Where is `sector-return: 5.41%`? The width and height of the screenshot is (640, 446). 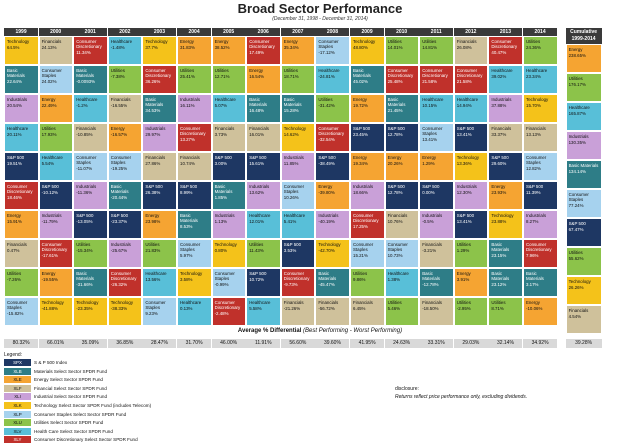
sector-return: 5.41% is located at coordinates (290, 221).